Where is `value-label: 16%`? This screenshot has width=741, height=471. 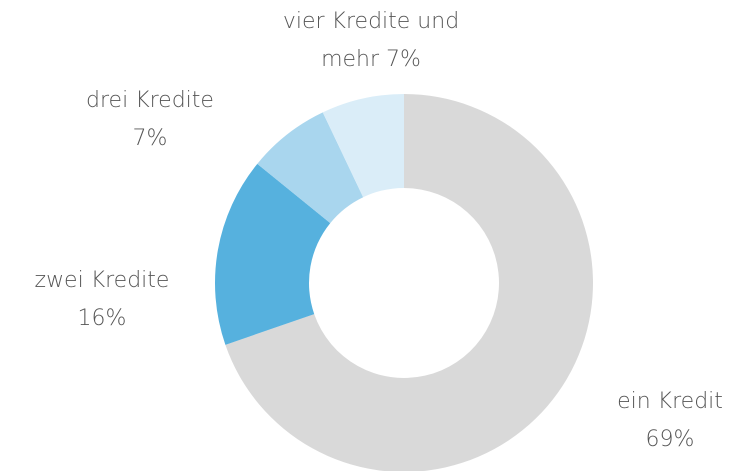
value-label: 16% is located at coordinates (102, 318).